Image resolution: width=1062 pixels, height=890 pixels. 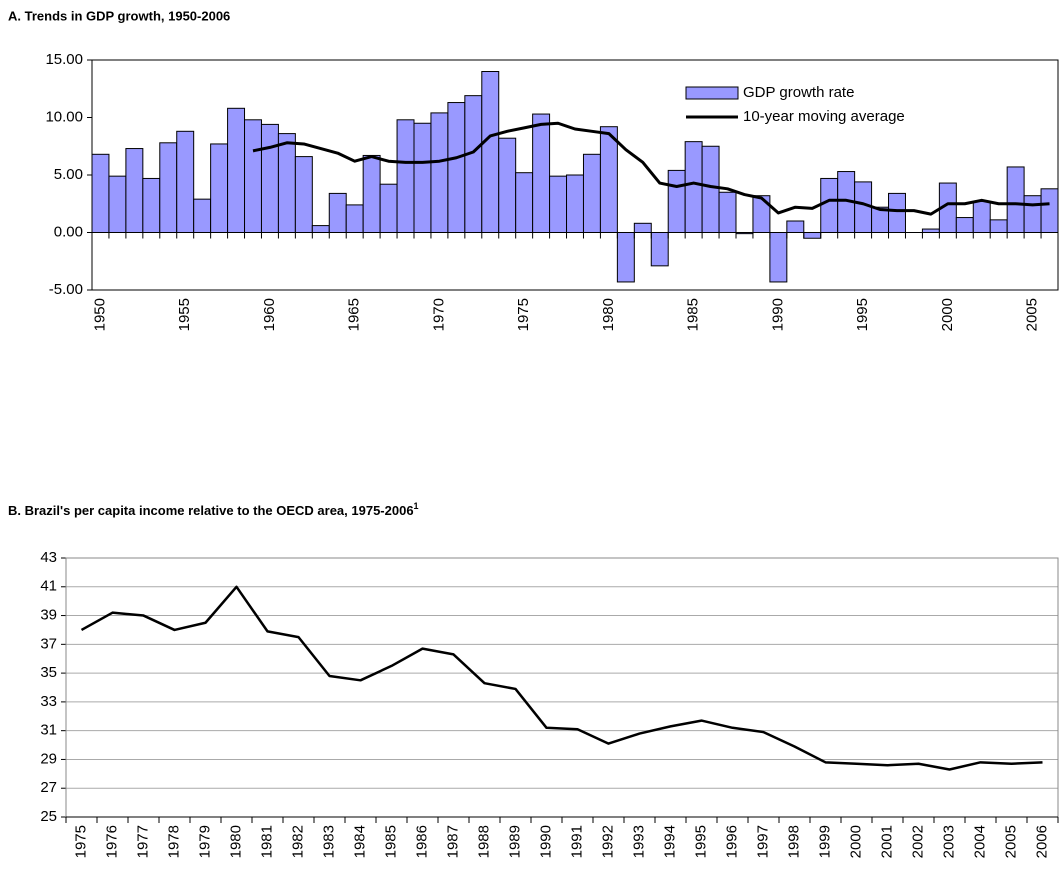 What do you see at coordinates (48, 557) in the screenshot?
I see `y-tick-label: 43` at bounding box center [48, 557].